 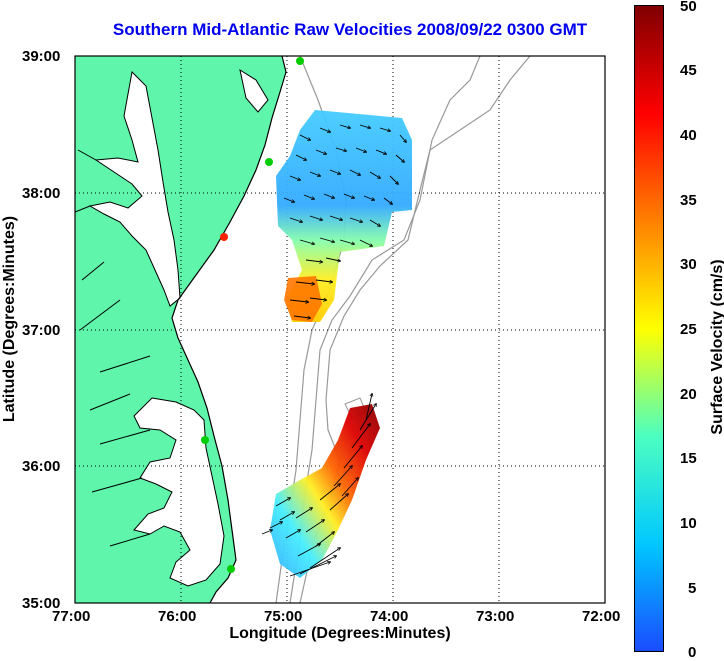 I want to click on x-tick: 77:00, so click(x=71, y=616).